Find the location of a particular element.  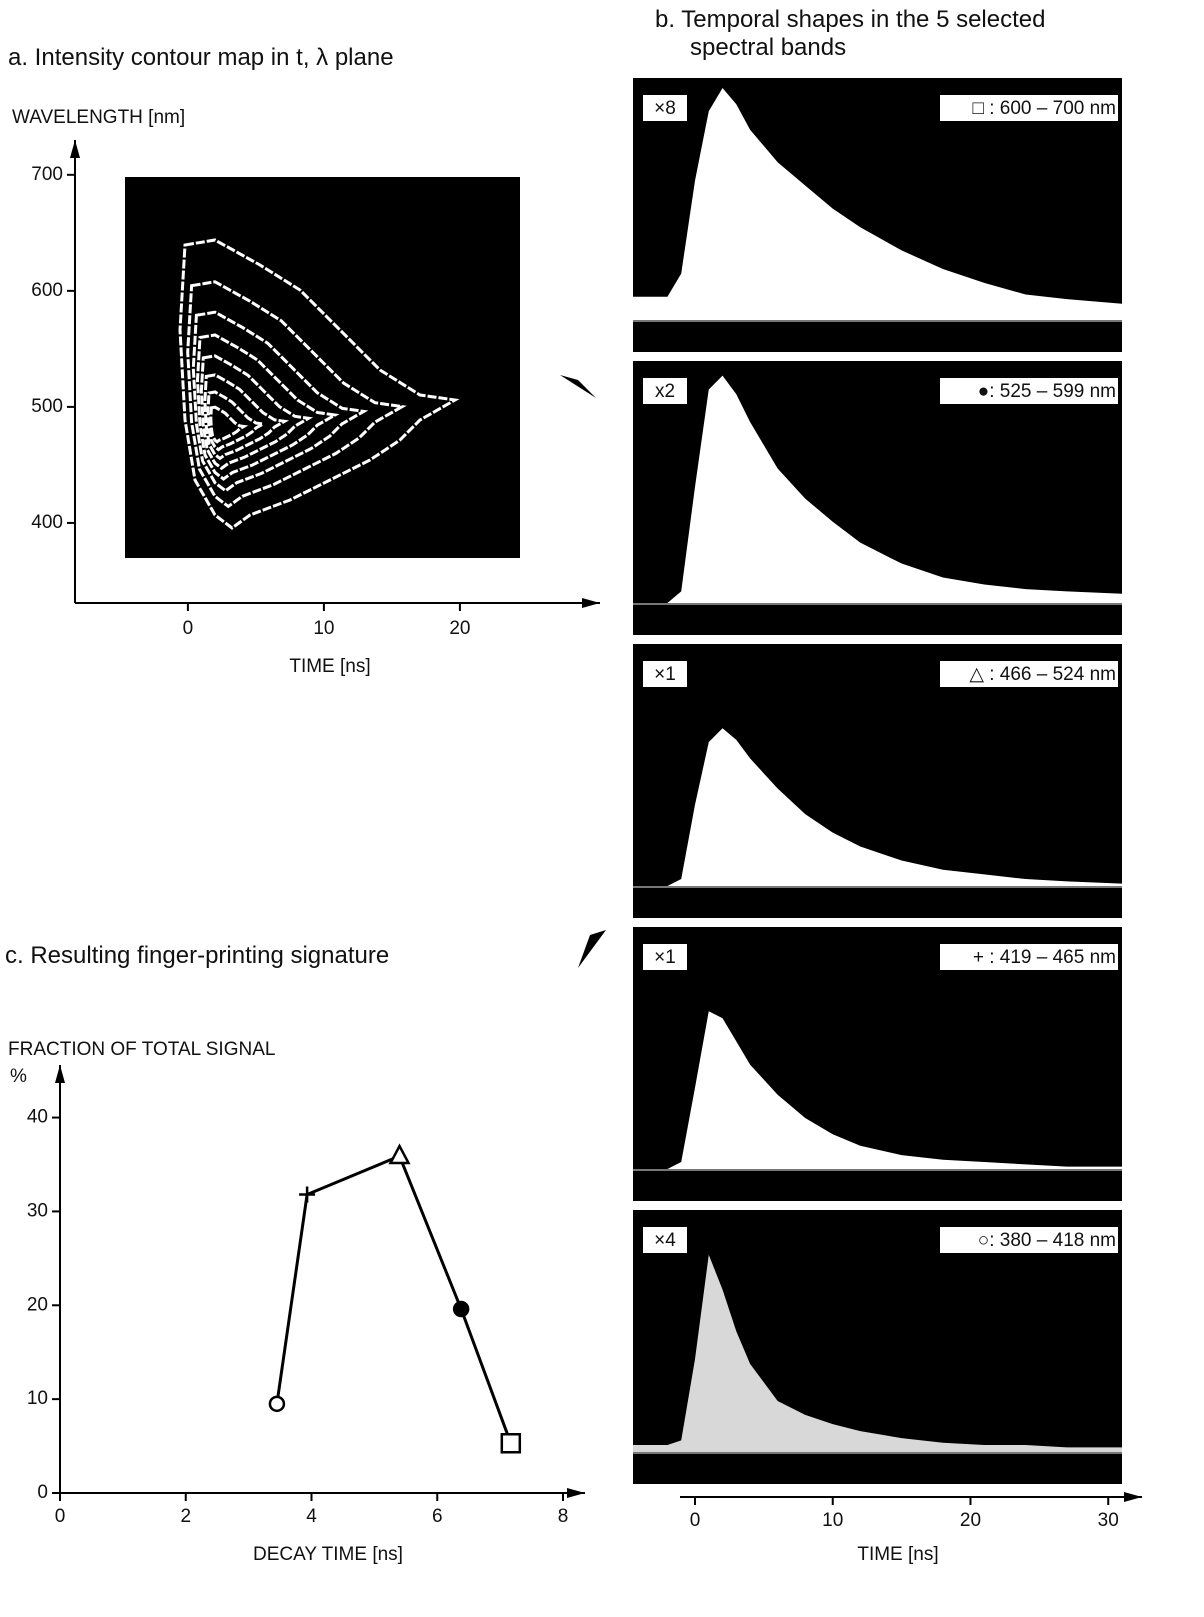

panel-c-title: c. Resulting finger-printing signature is located at coordinates (197, 955).